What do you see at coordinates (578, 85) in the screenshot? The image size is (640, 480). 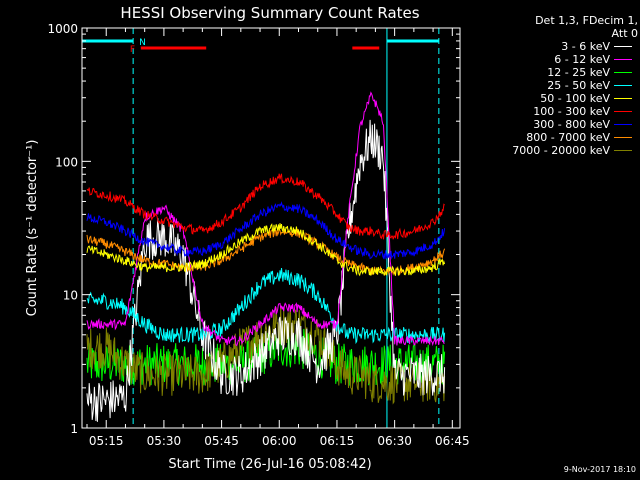 I see `legend-item-label: 25 - 50 keV` at bounding box center [578, 85].